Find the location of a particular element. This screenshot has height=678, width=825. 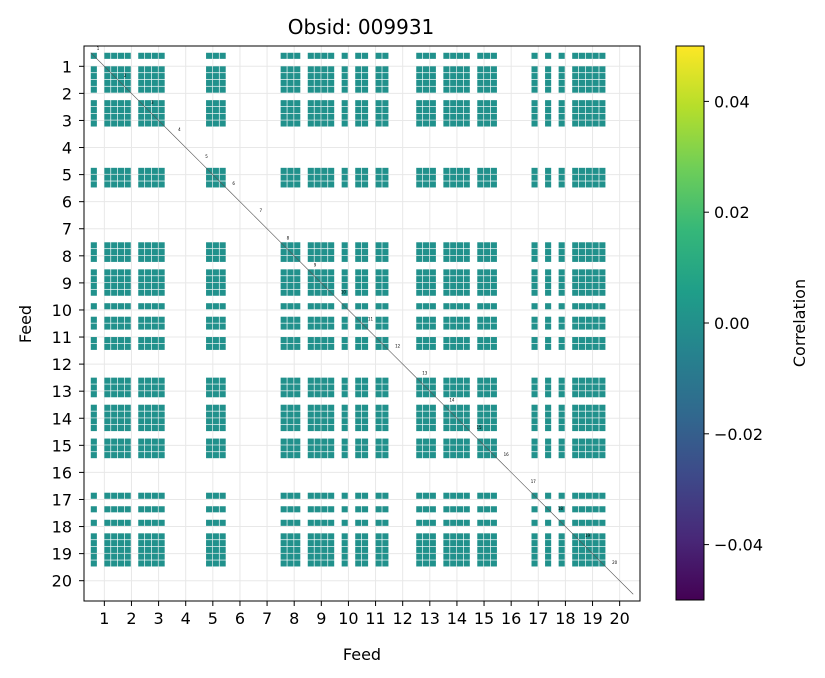

diagonal-label: 19 is located at coordinates (588, 535).